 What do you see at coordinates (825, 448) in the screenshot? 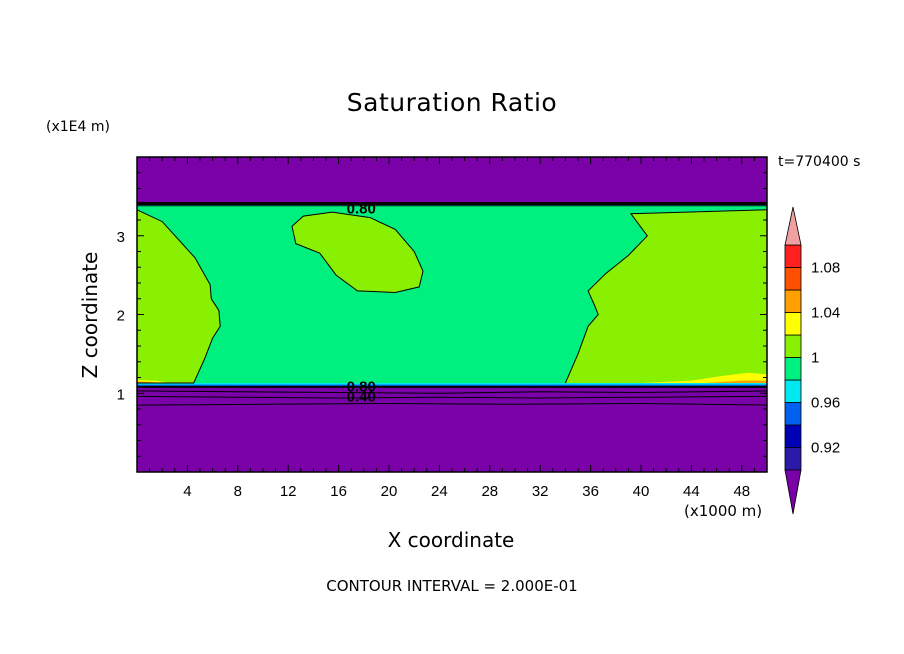
I see `colorbar-label: 0.92` at bounding box center [825, 448].